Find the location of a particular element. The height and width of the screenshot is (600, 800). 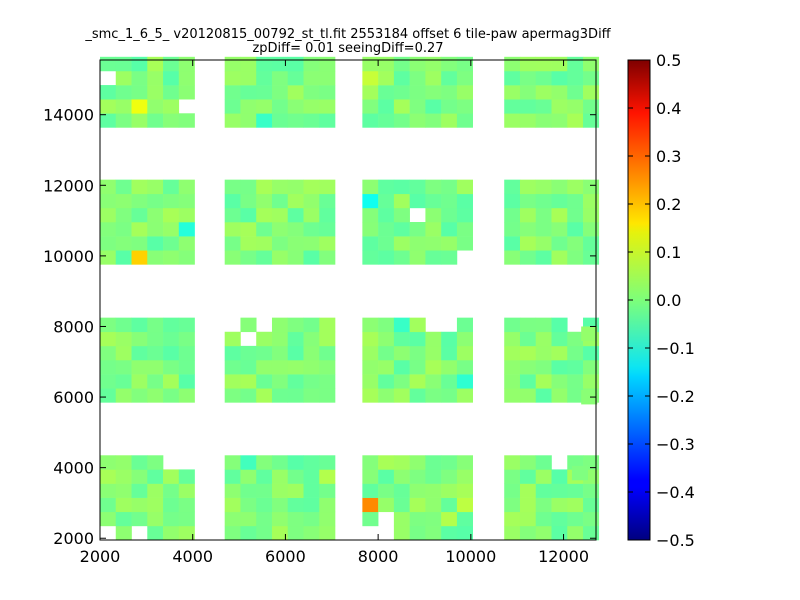

y-tick-label: 14000 is located at coordinates (68, 115).